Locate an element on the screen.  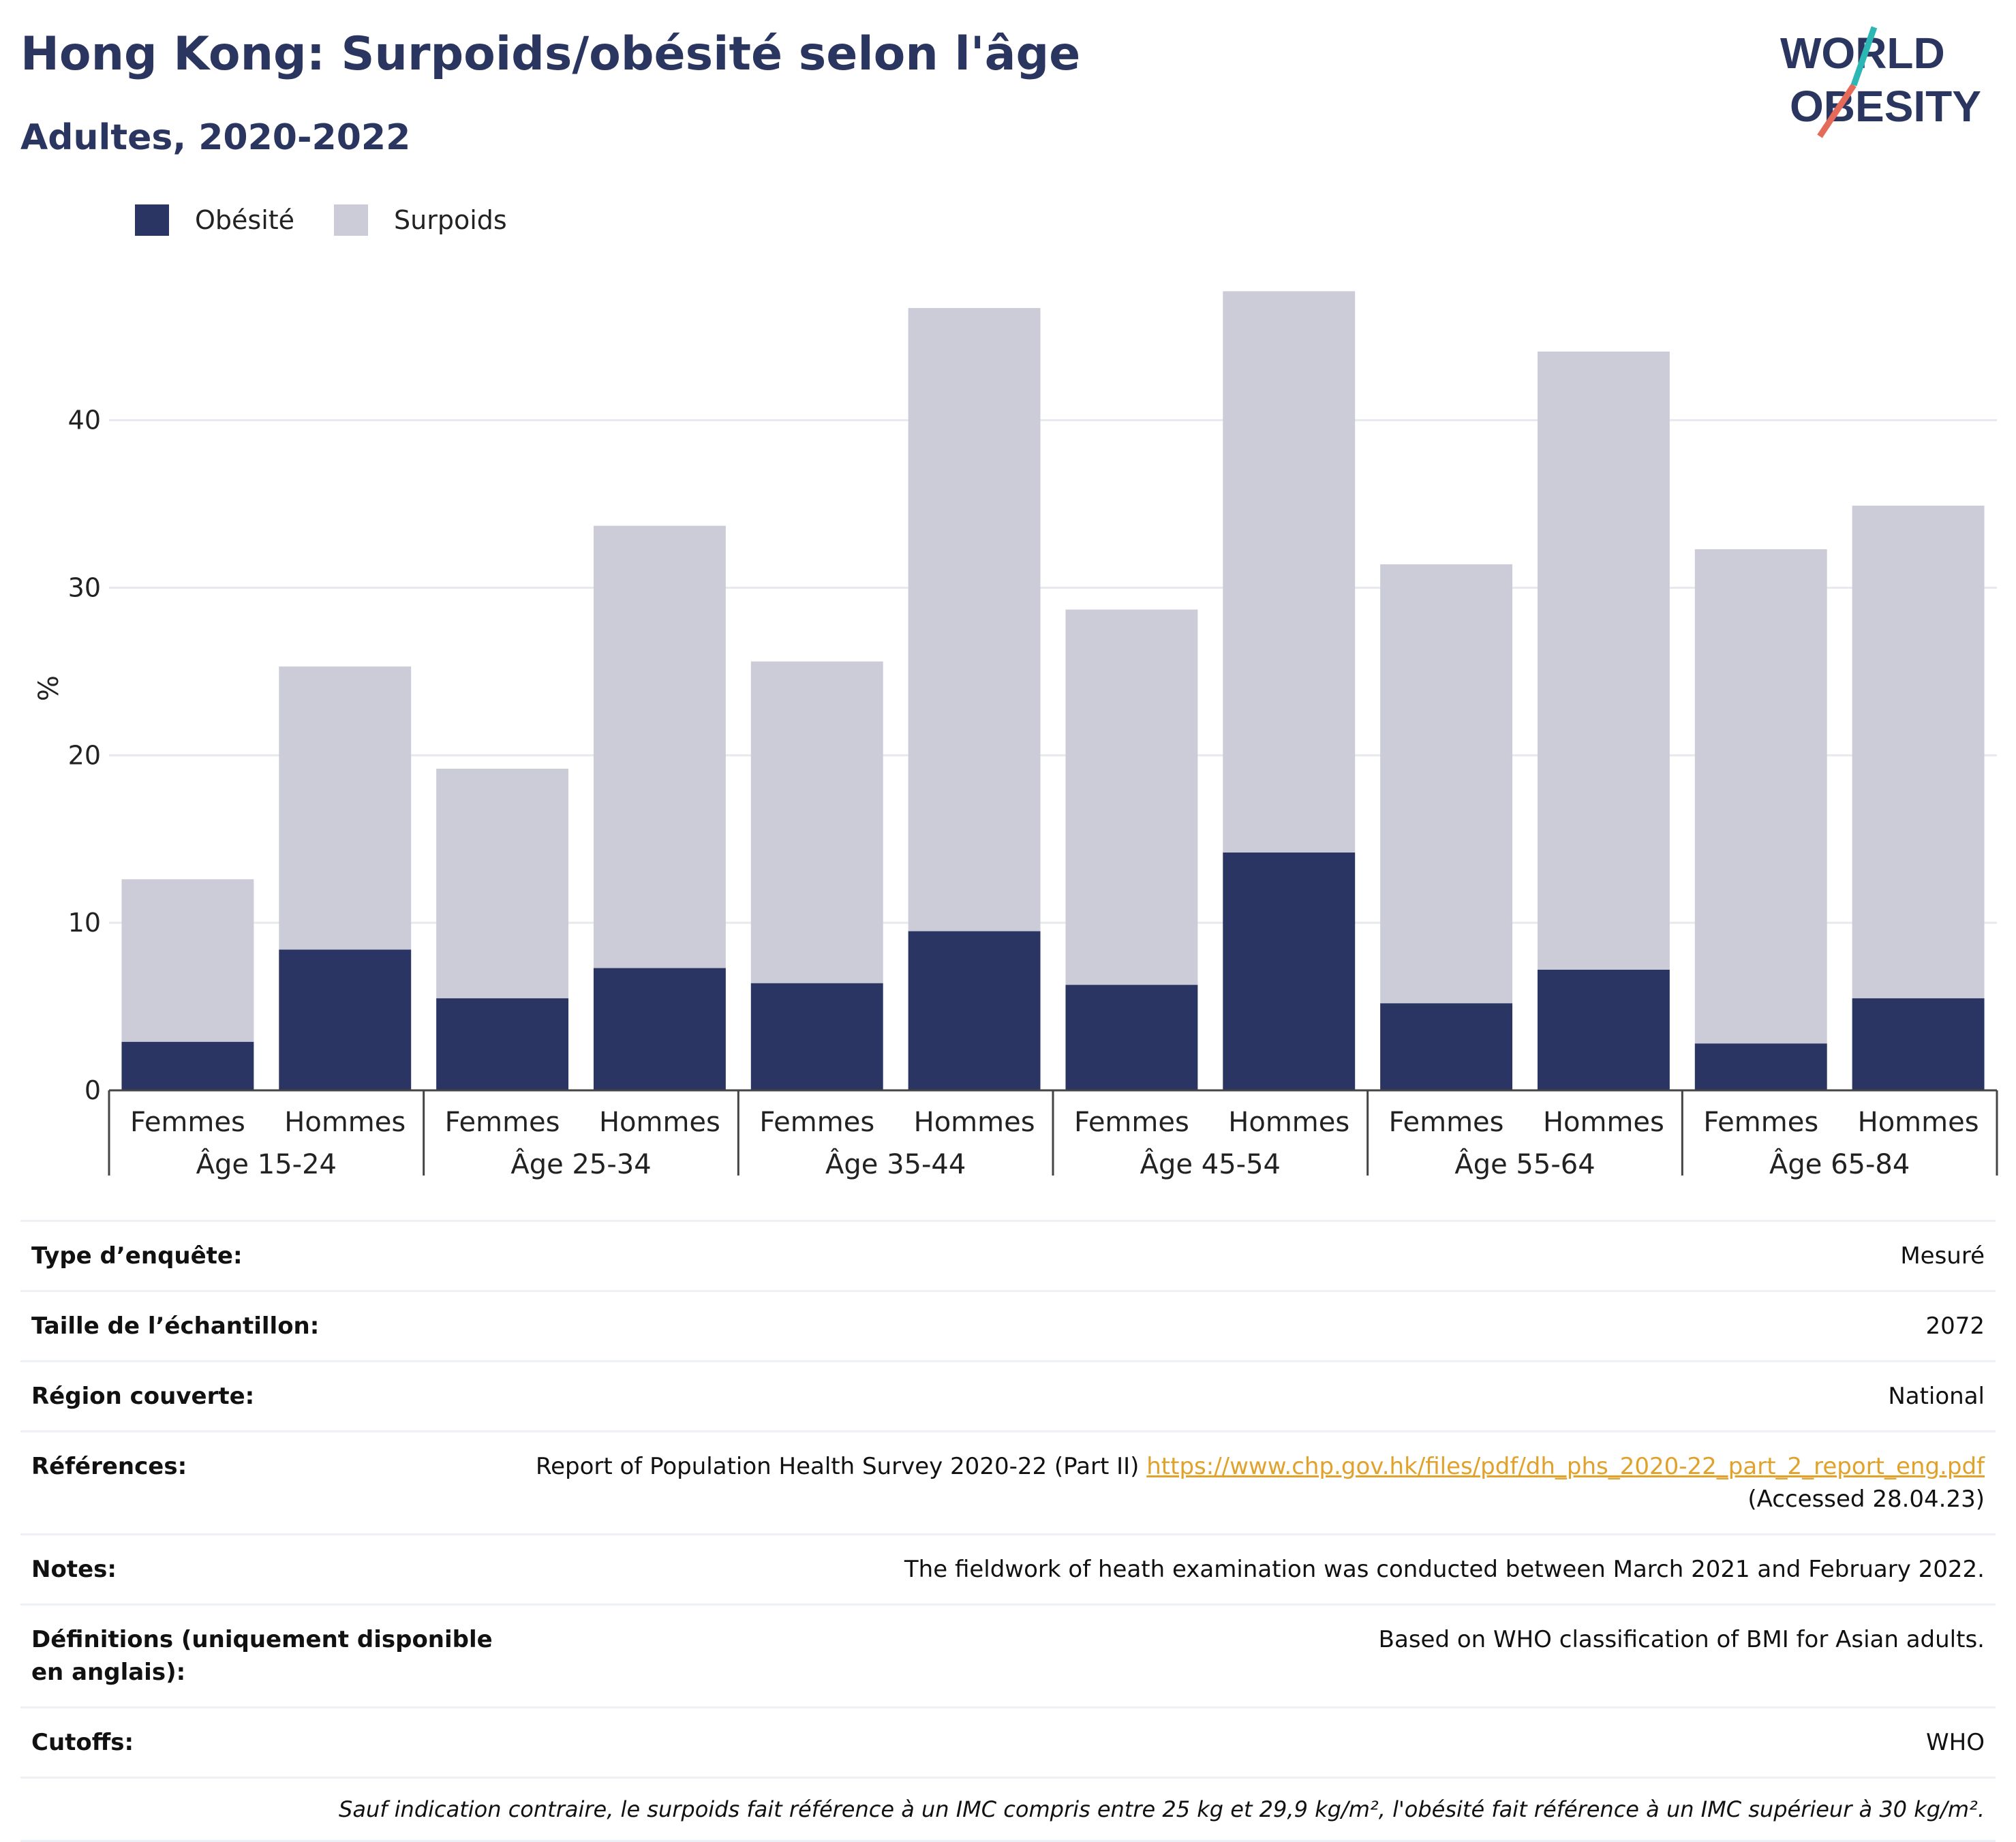
reference-accessed: (Accessed 28.04.23) is located at coordinates (1866, 1499).